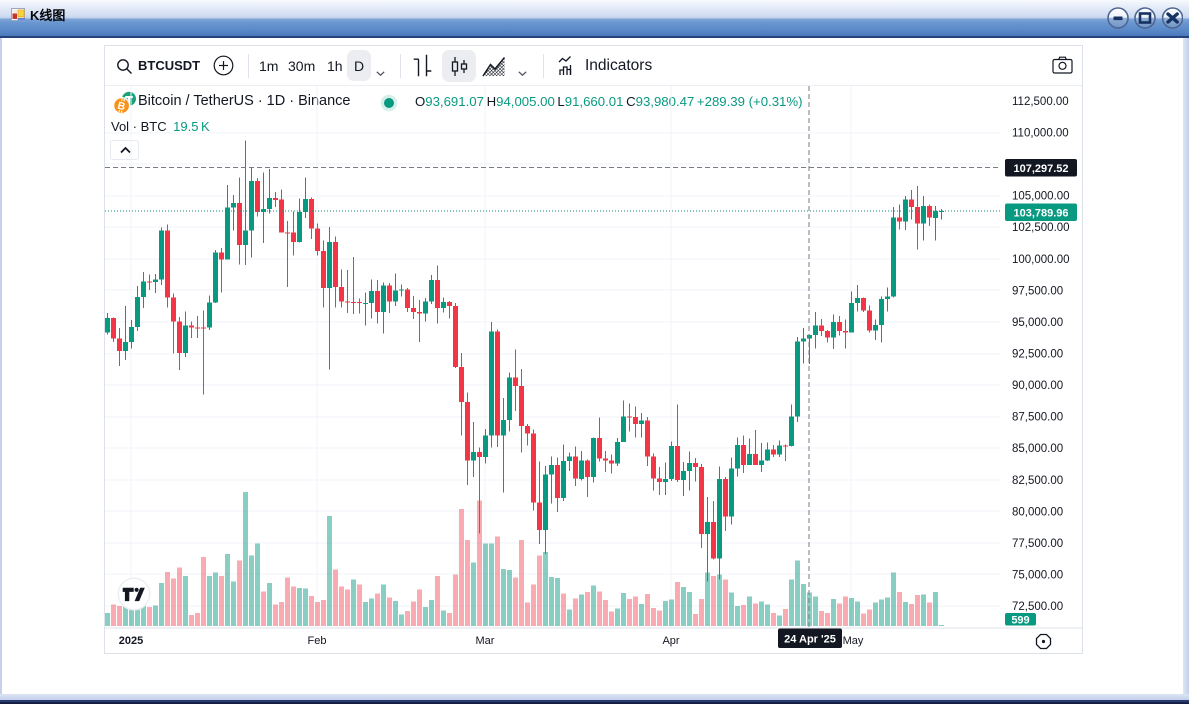 The width and height of the screenshot is (1189, 704). I want to click on svg-text: 103,789.96, so click(1040, 213).